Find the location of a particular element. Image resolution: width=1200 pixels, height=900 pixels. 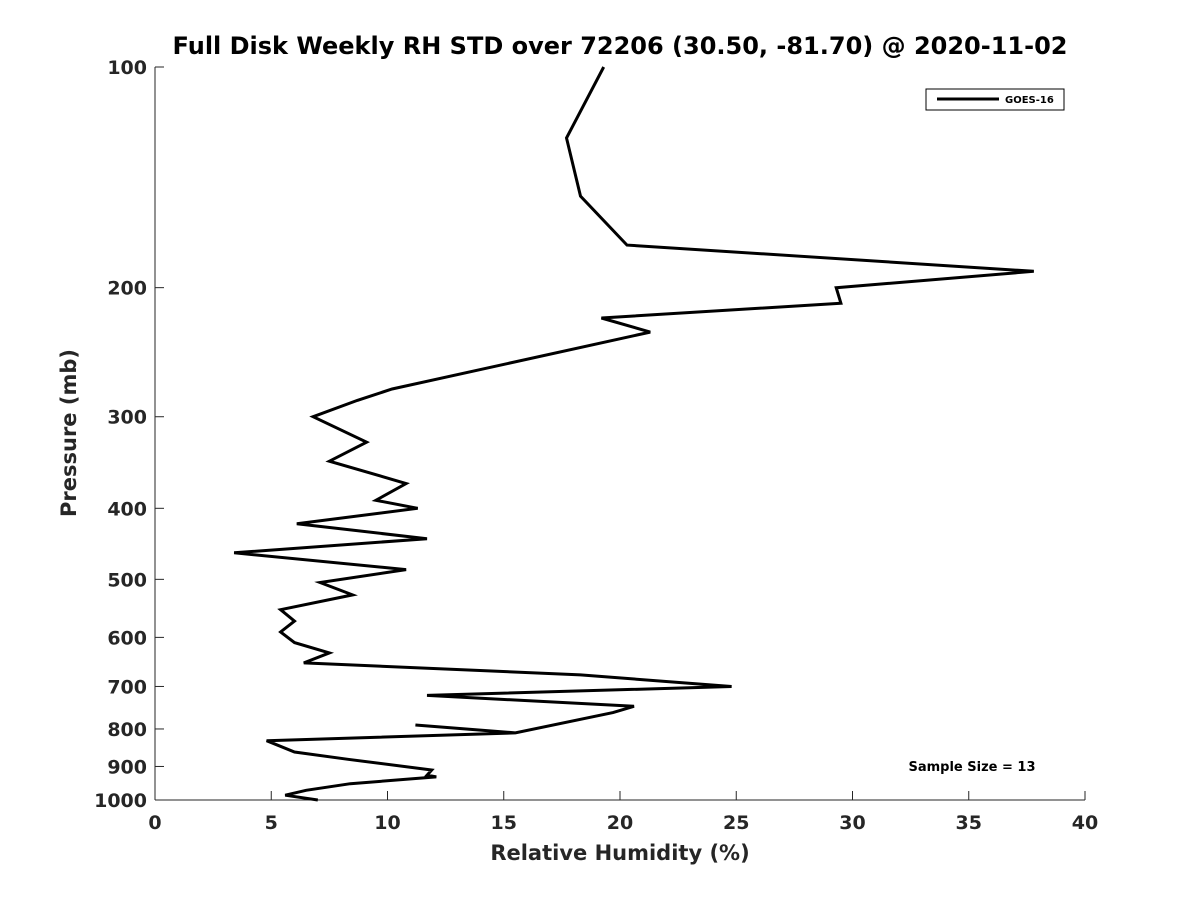

y-axis-ticks: 100 200 300 400 500 600 700 800 900 1000 is located at coordinates (129, 434).